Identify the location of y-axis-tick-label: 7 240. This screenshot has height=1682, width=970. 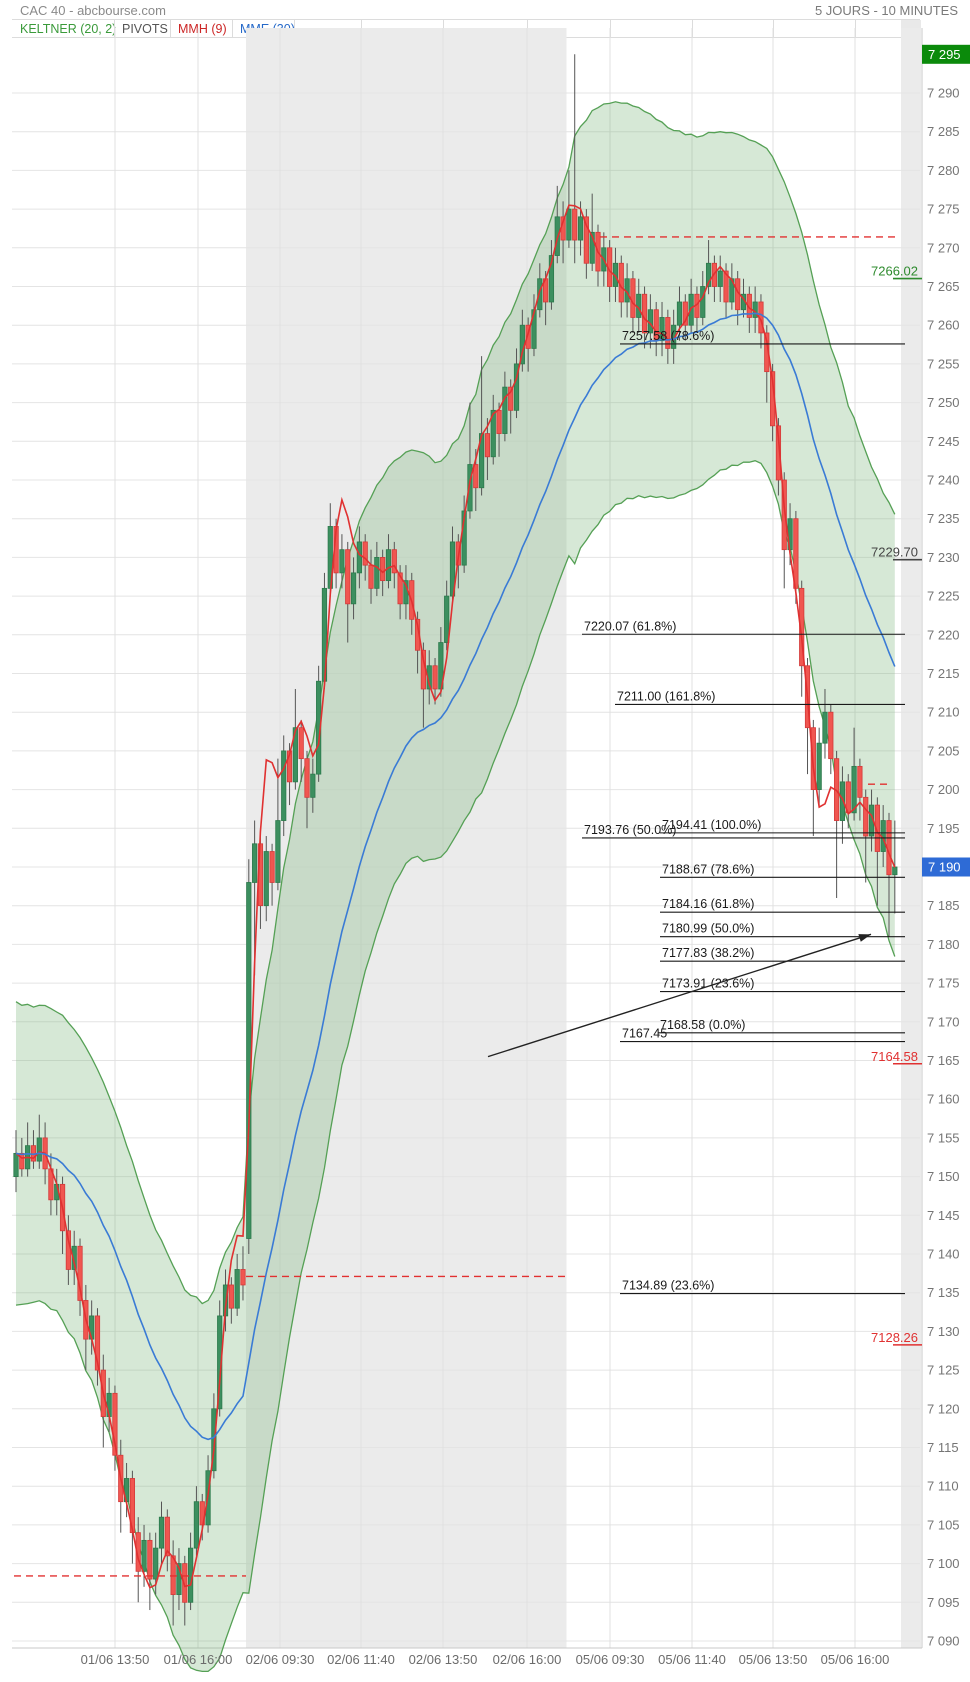
(943, 480).